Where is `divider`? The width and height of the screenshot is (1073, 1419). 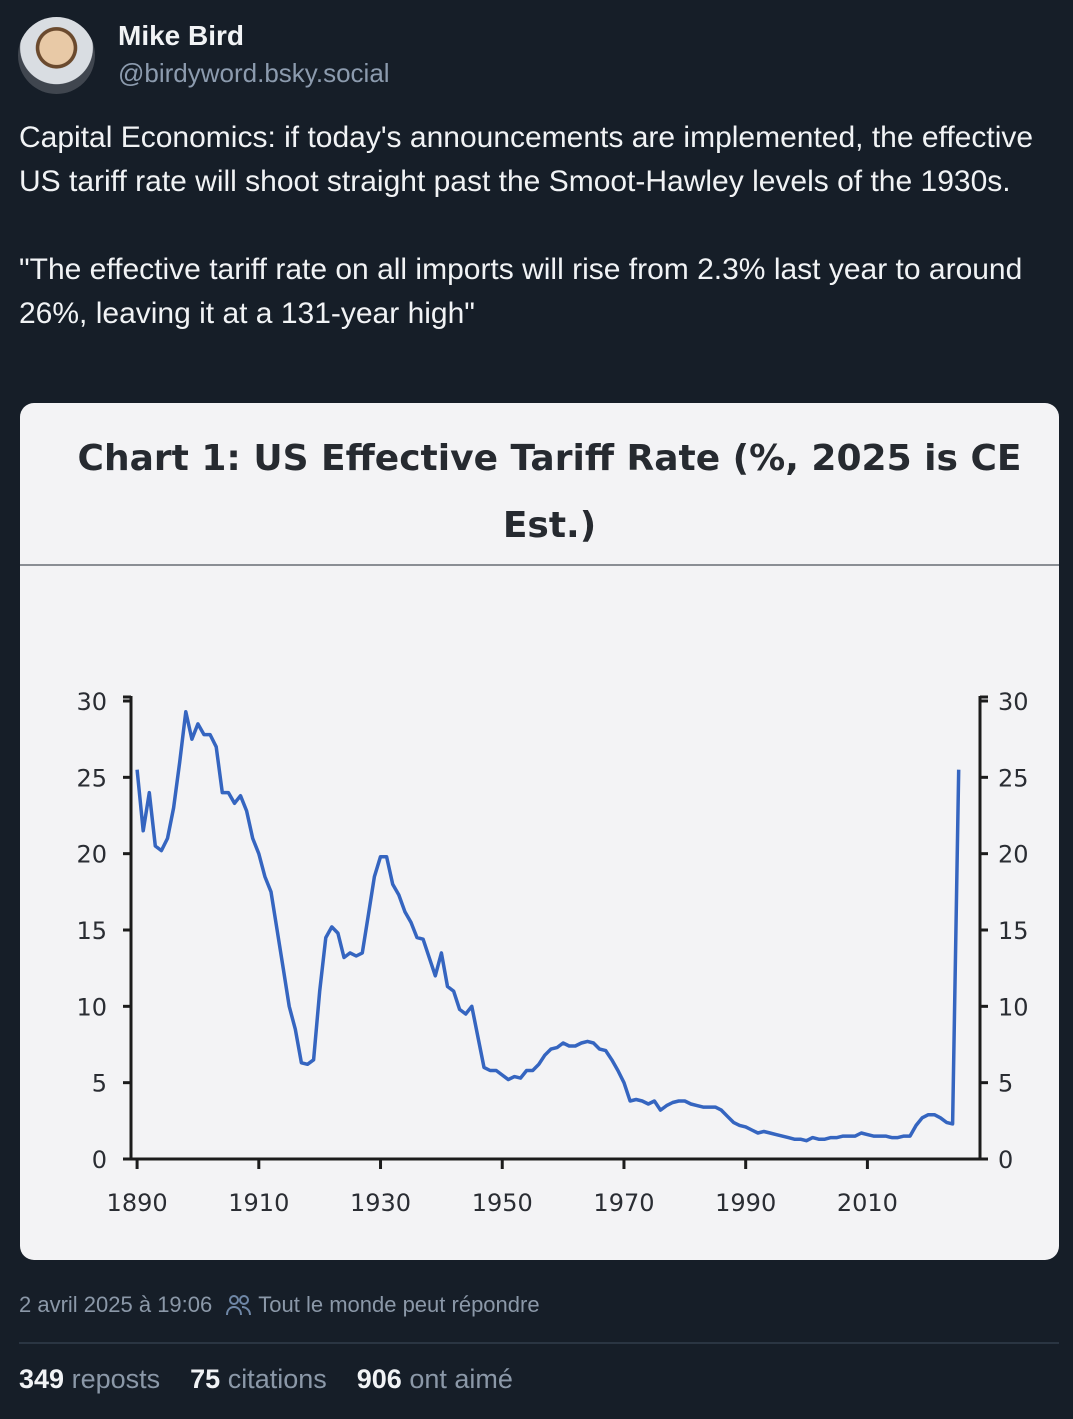
divider is located at coordinates (539, 1343).